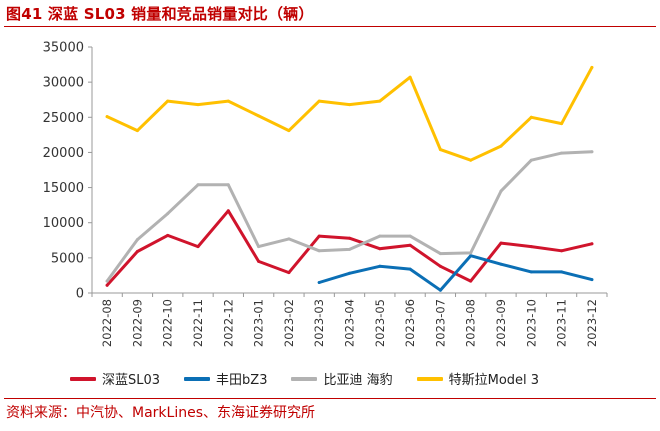 The image size is (660, 431). What do you see at coordinates (80, 294) in the screenshot?
I see `y-tick-label: 0` at bounding box center [80, 294].